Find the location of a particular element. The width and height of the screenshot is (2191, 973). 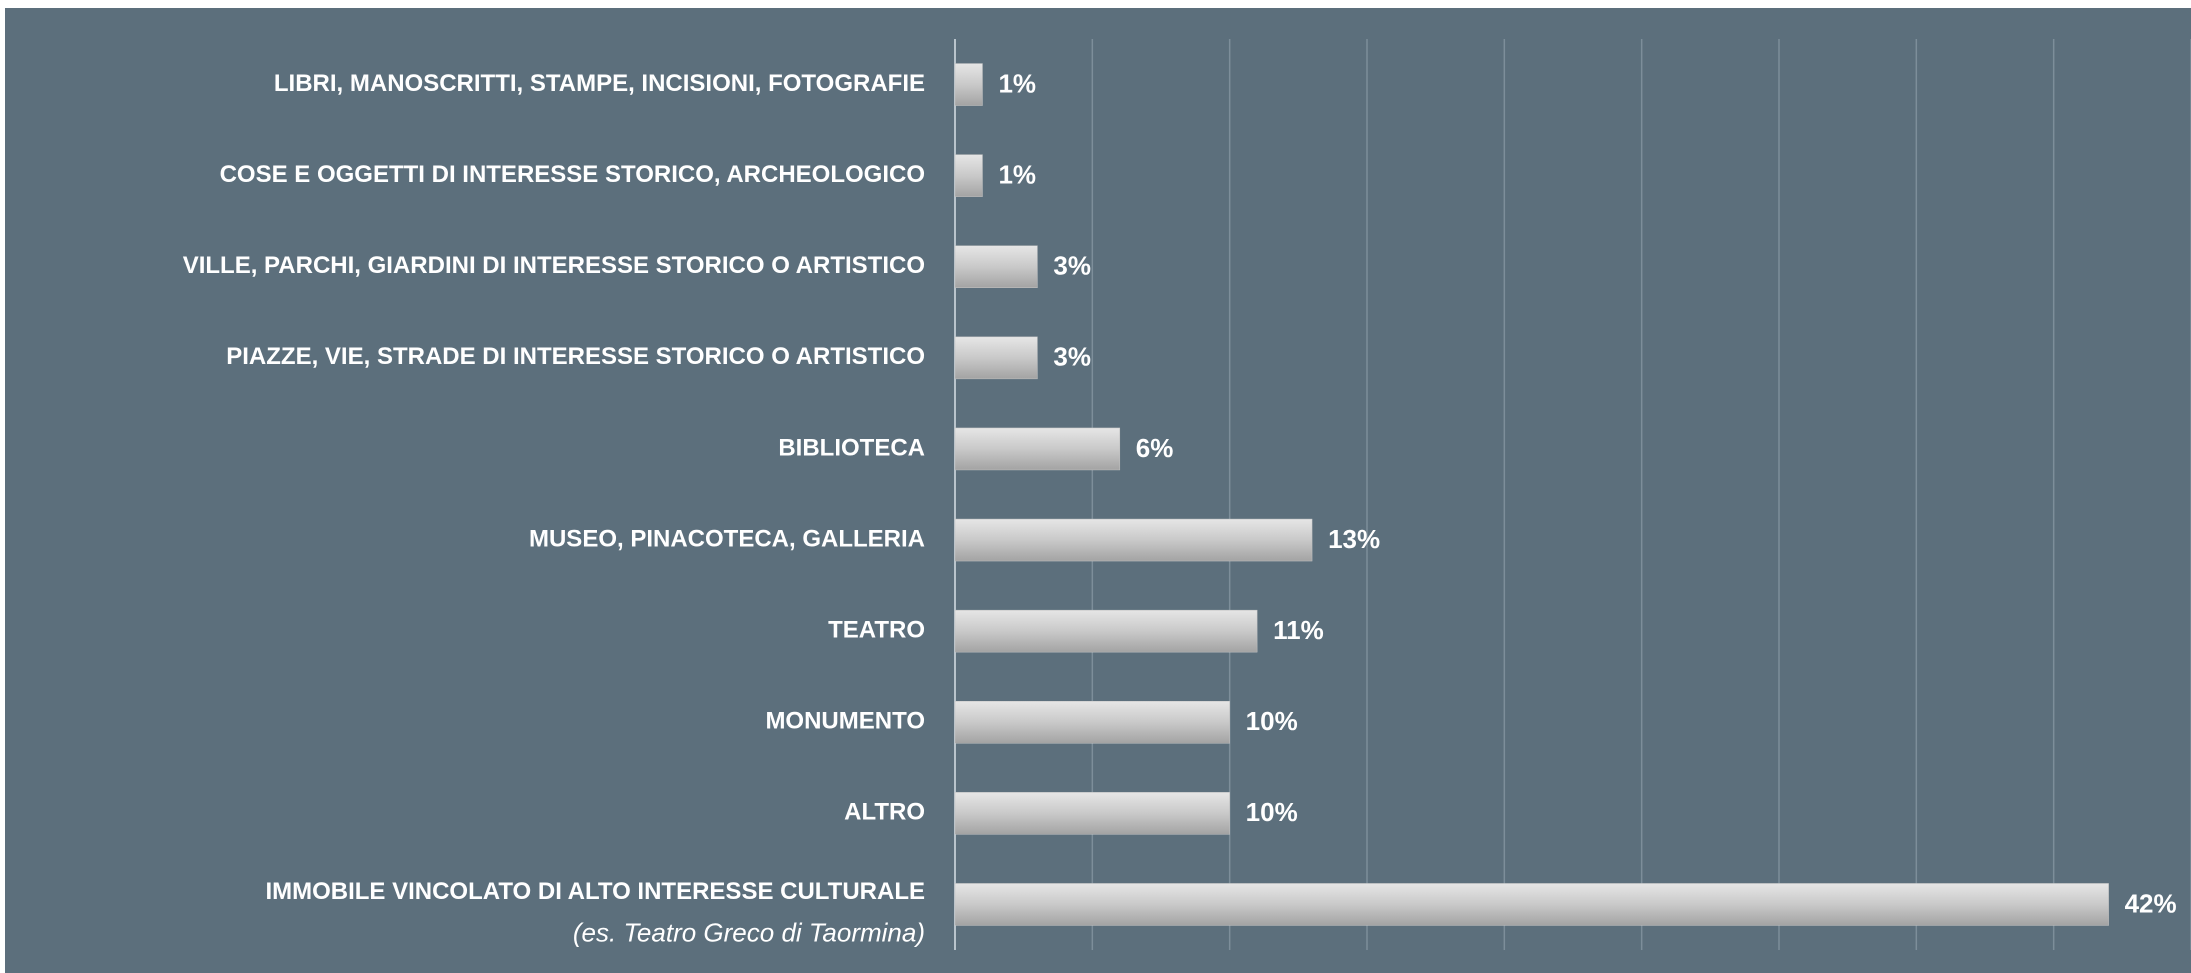

category-label: TEATRO is located at coordinates (876, 629).